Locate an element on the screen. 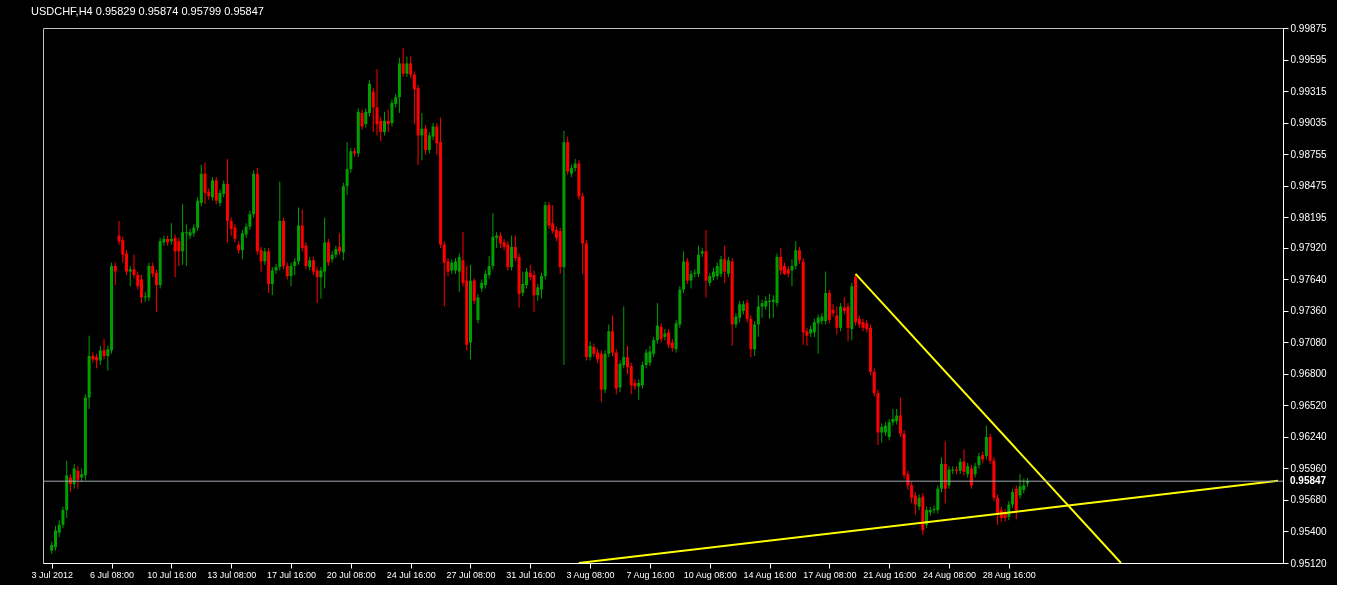 The width and height of the screenshot is (1360, 598). x-tick-label: 24 Aug 08:00 is located at coordinates (949, 574).